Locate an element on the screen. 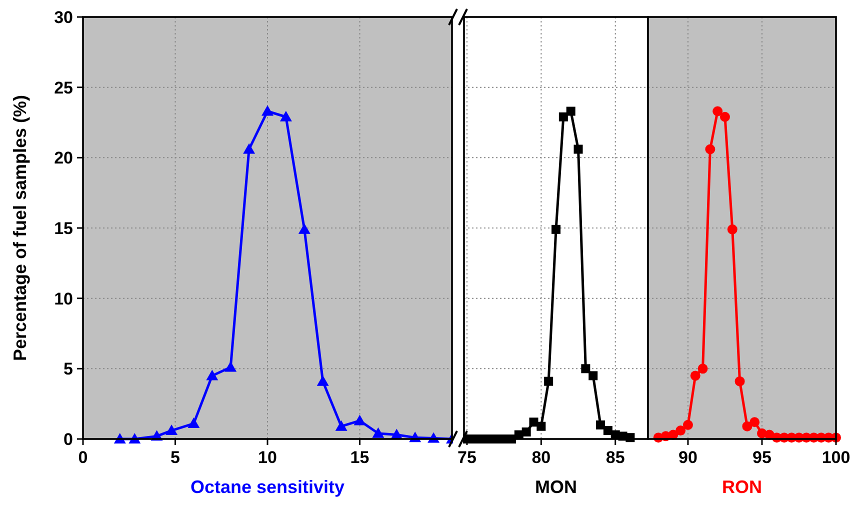 The width and height of the screenshot is (853, 507). y-tick-label: 10 is located at coordinates (63, 298).